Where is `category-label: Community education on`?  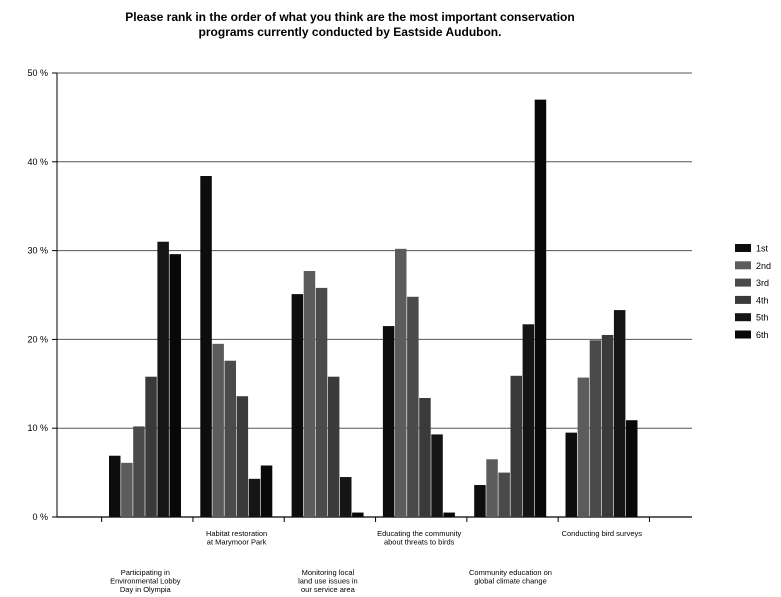 category-label: Community education on is located at coordinates (510, 572).